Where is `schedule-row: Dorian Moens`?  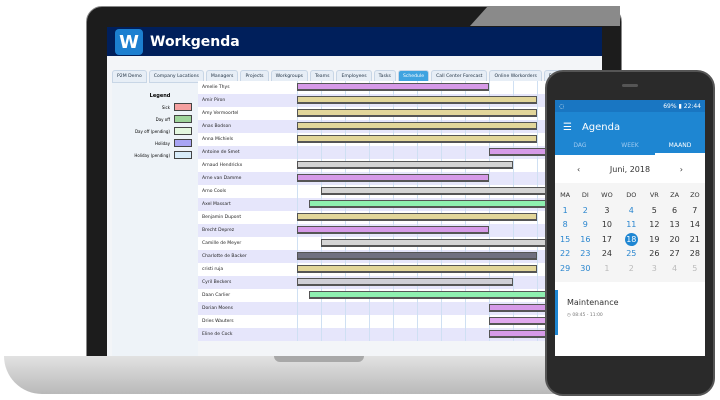 schedule-row: Dorian Moens is located at coordinates (400, 308).